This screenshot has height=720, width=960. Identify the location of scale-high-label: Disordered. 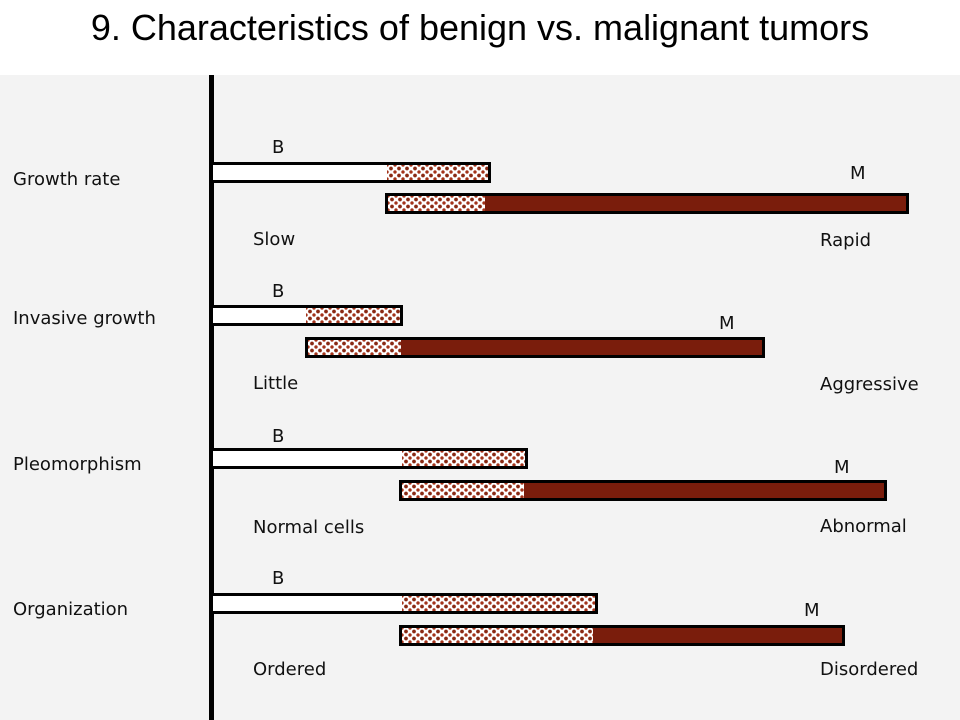
(869, 669).